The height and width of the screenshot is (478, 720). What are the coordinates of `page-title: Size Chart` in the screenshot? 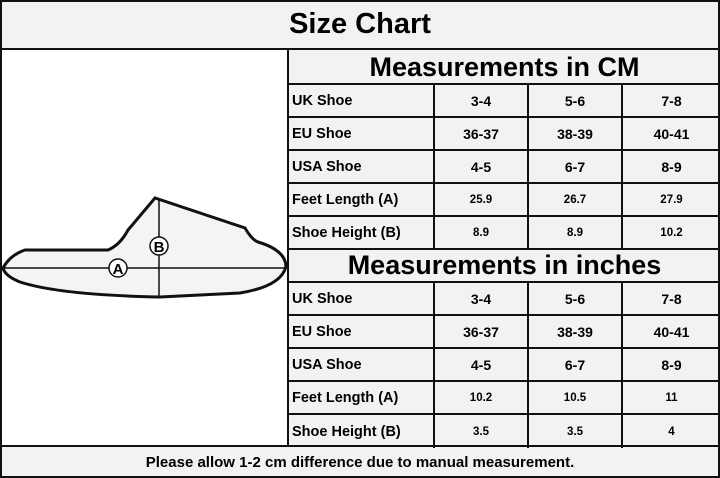 It's located at (360, 25).